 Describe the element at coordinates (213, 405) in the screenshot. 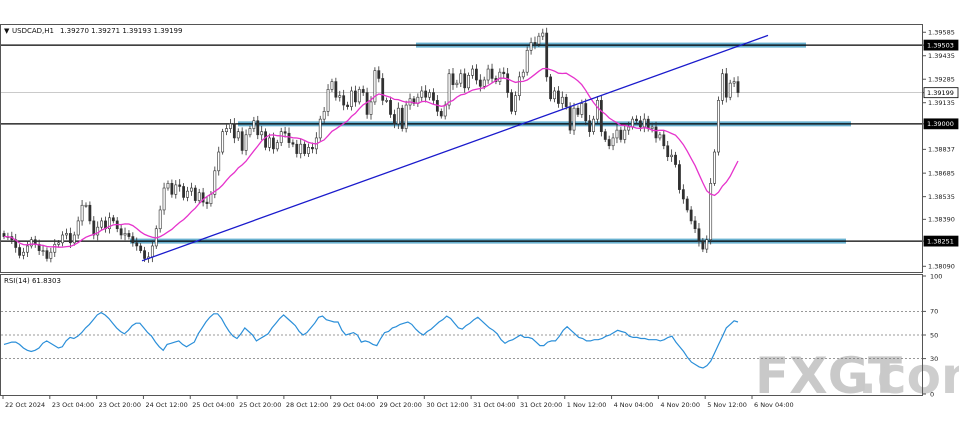

I see `time-tick-label: 25 Oct 04:00` at that location.